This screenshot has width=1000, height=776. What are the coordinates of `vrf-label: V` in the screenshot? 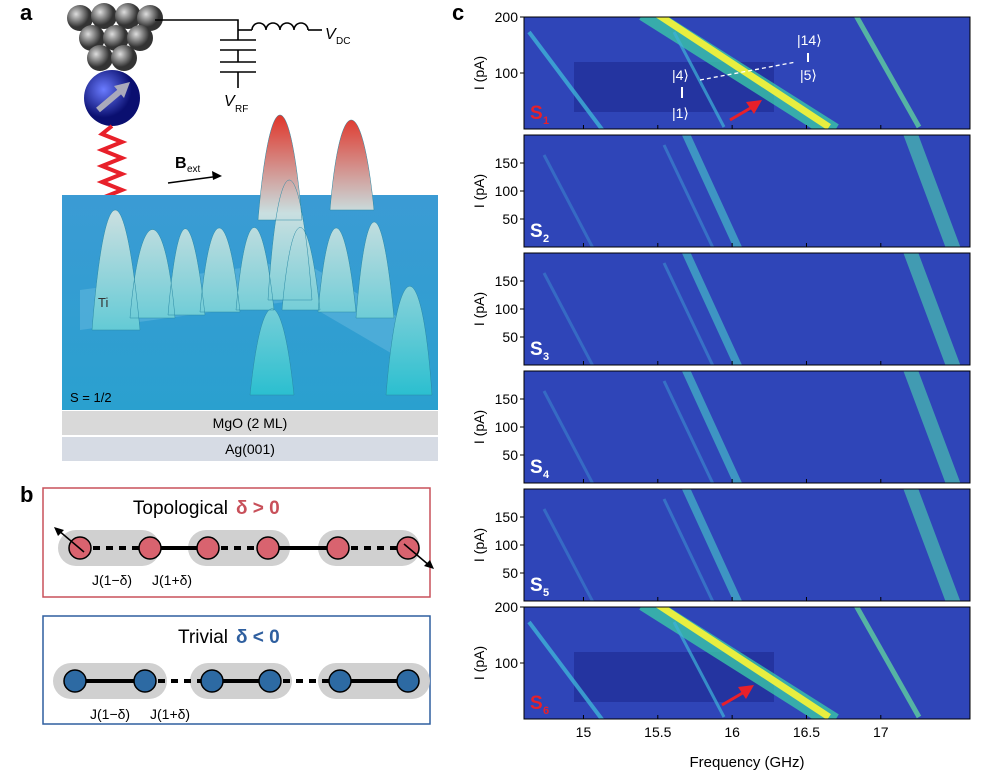 It's located at (230, 101).